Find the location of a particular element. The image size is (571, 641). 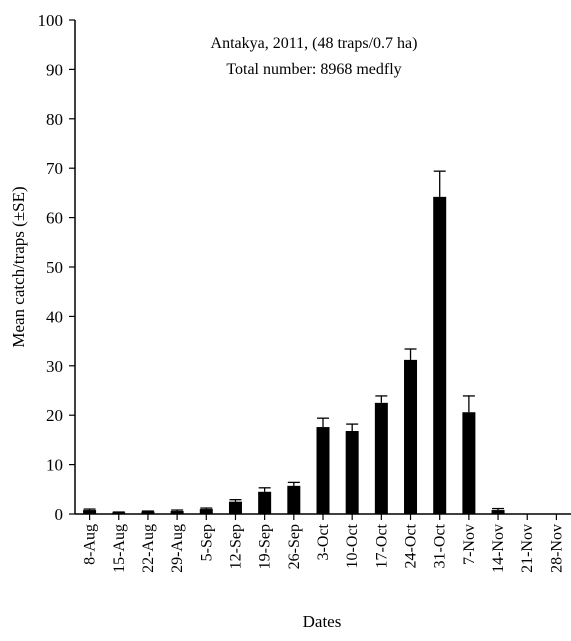

x-tick-label: 28-Nov is located at coordinates (556, 548).